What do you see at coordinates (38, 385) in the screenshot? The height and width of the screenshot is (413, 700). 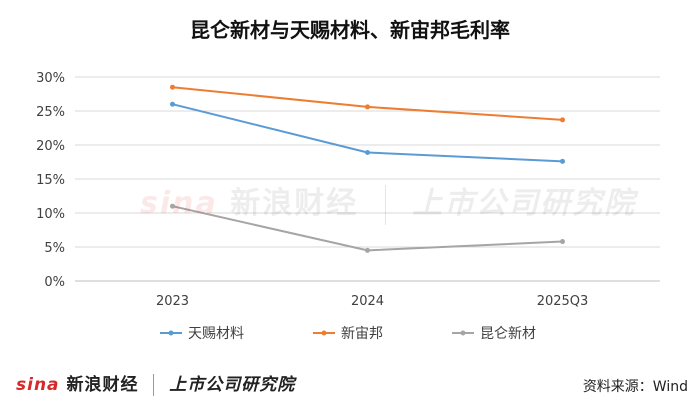 I see `sina-logo: sina` at bounding box center [38, 385].